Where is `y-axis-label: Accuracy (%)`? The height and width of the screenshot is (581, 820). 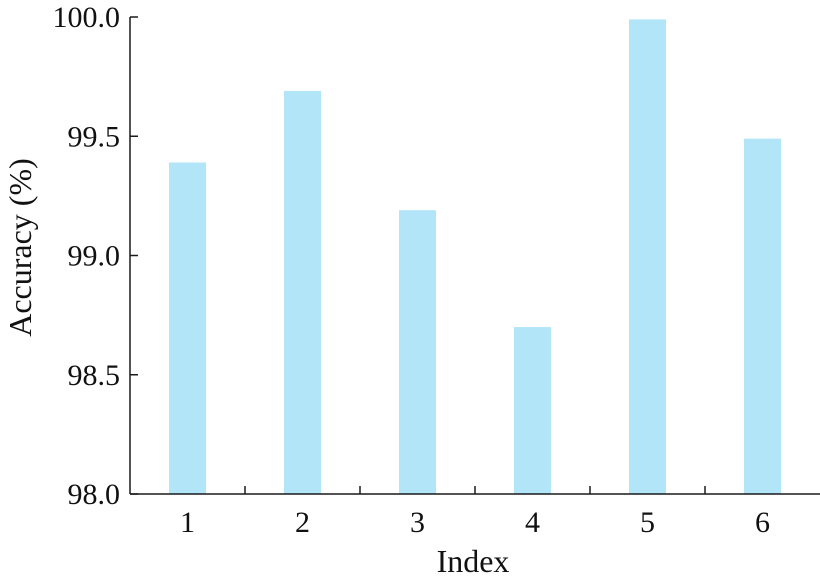
y-axis-label: Accuracy (%) is located at coordinates (20, 247).